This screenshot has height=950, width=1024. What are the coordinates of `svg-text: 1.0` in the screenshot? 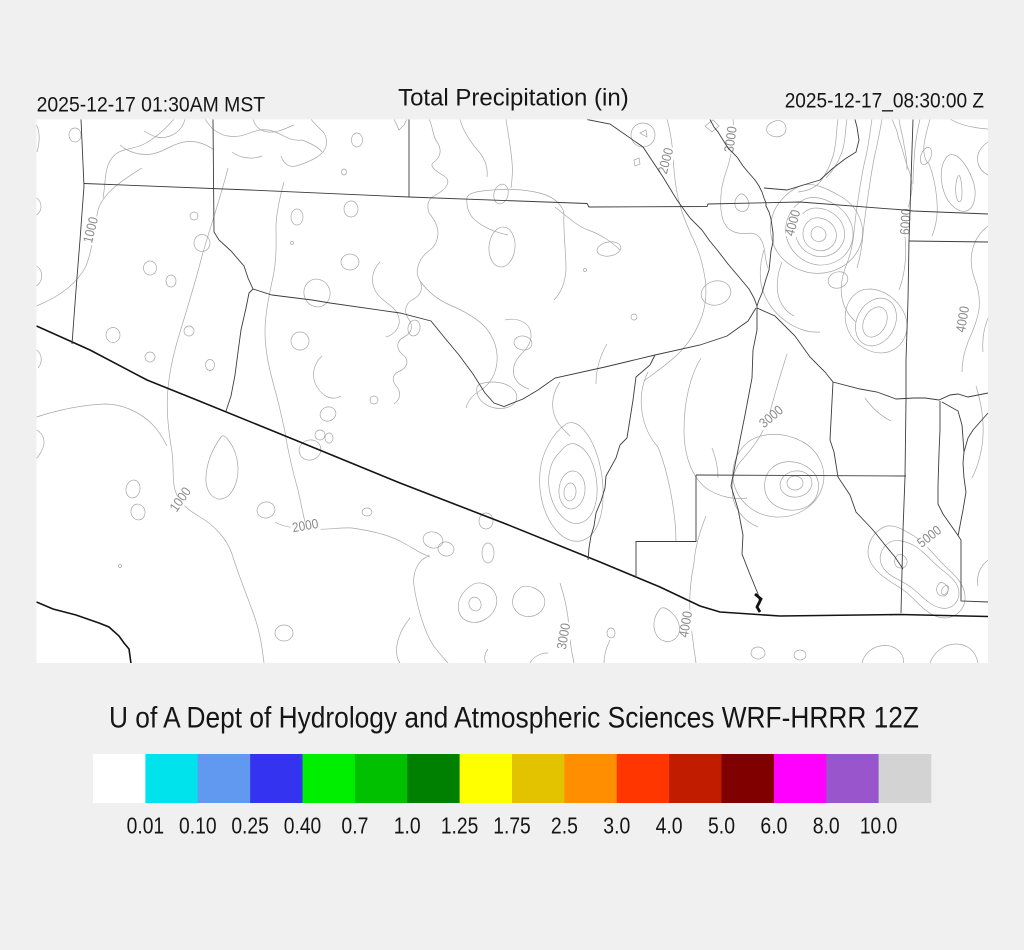 It's located at (407, 825).